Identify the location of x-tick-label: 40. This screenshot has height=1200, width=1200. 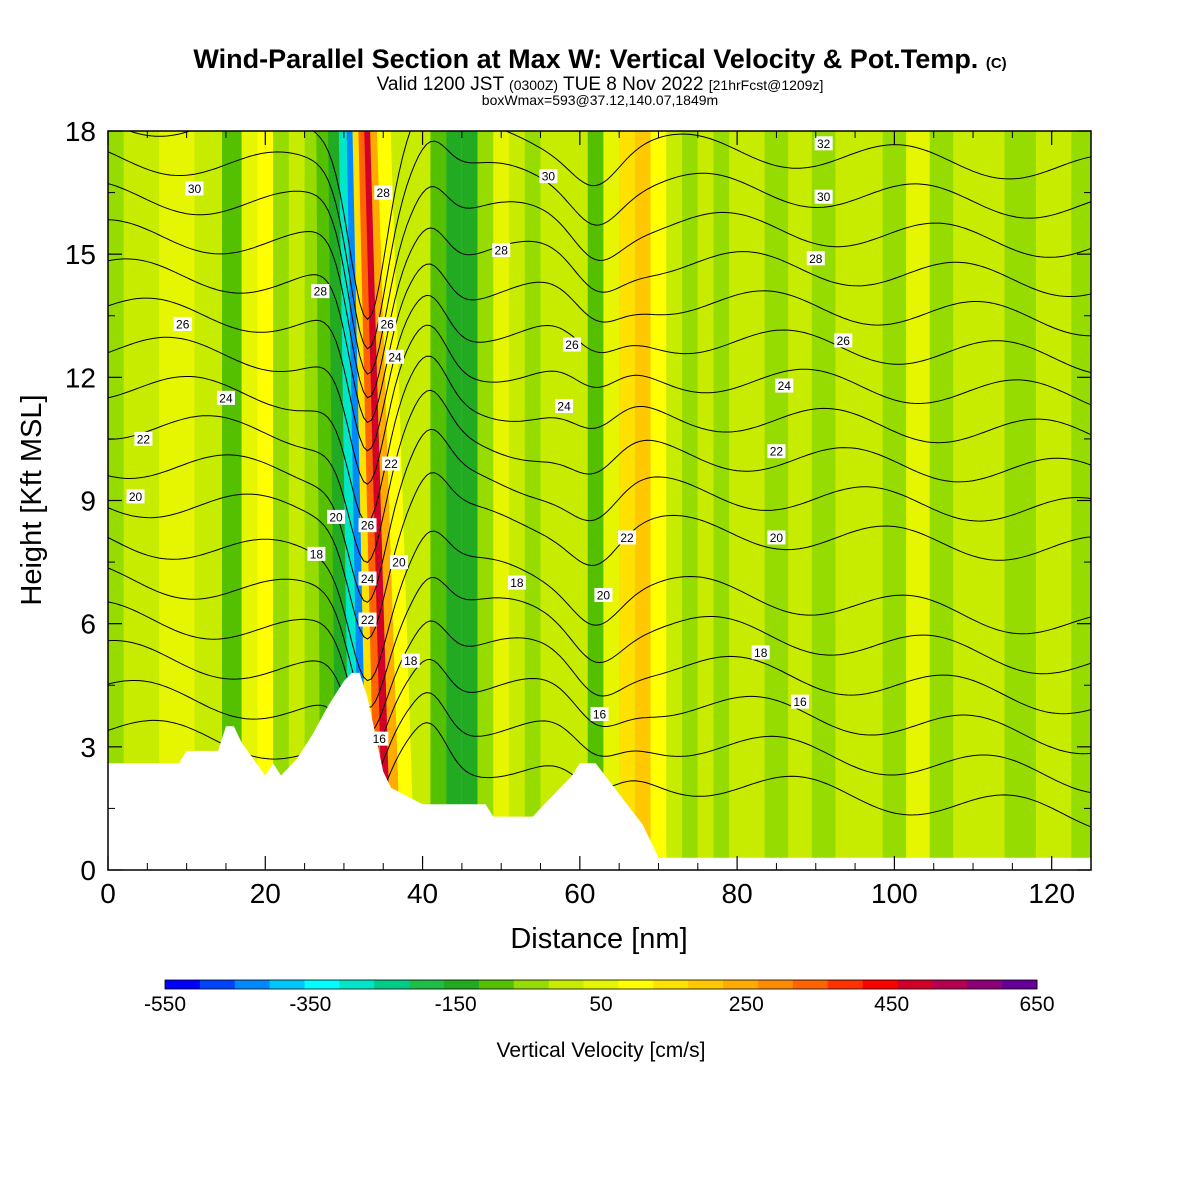
(422, 893).